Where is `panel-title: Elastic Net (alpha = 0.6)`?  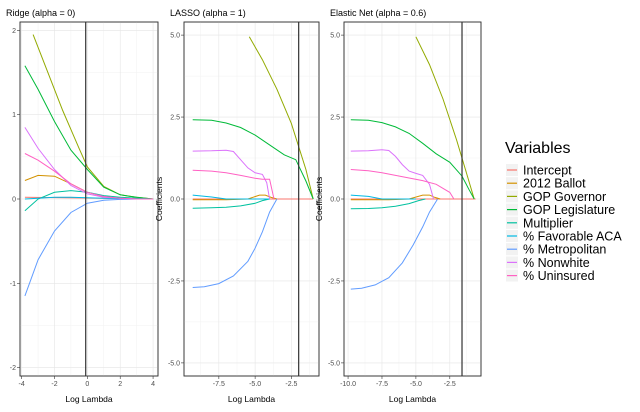
panel-title: Elastic Net (alpha = 0.6) is located at coordinates (378, 13).